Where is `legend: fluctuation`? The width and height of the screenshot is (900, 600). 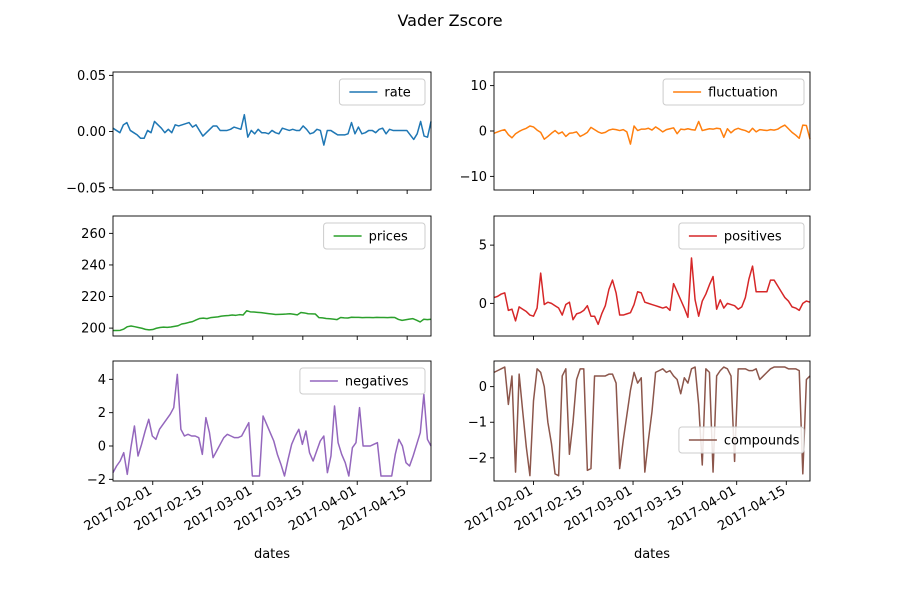
legend: fluctuation is located at coordinates (733, 92).